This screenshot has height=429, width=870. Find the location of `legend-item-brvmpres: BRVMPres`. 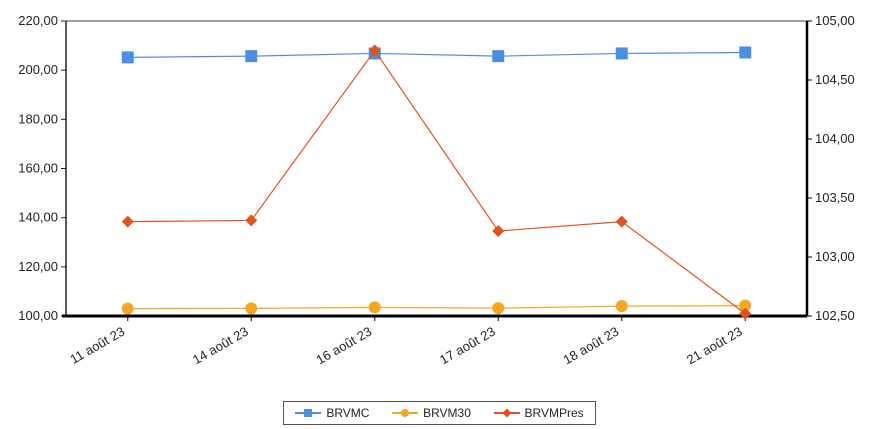

legend-item-brvmpres: BRVMPres is located at coordinates (538, 413).